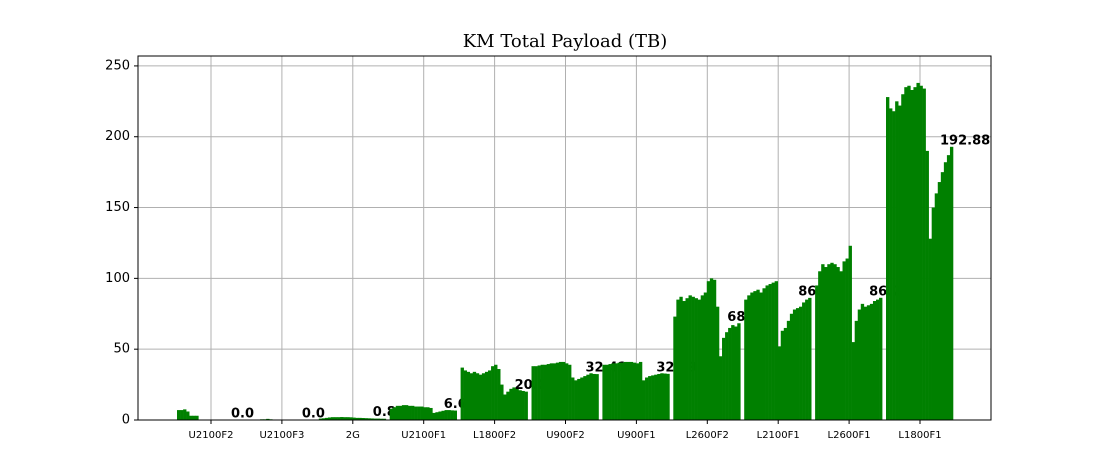 The height and width of the screenshot is (472, 1102). What do you see at coordinates (965, 140) in the screenshot?
I see `value-label: 192.88` at bounding box center [965, 140].